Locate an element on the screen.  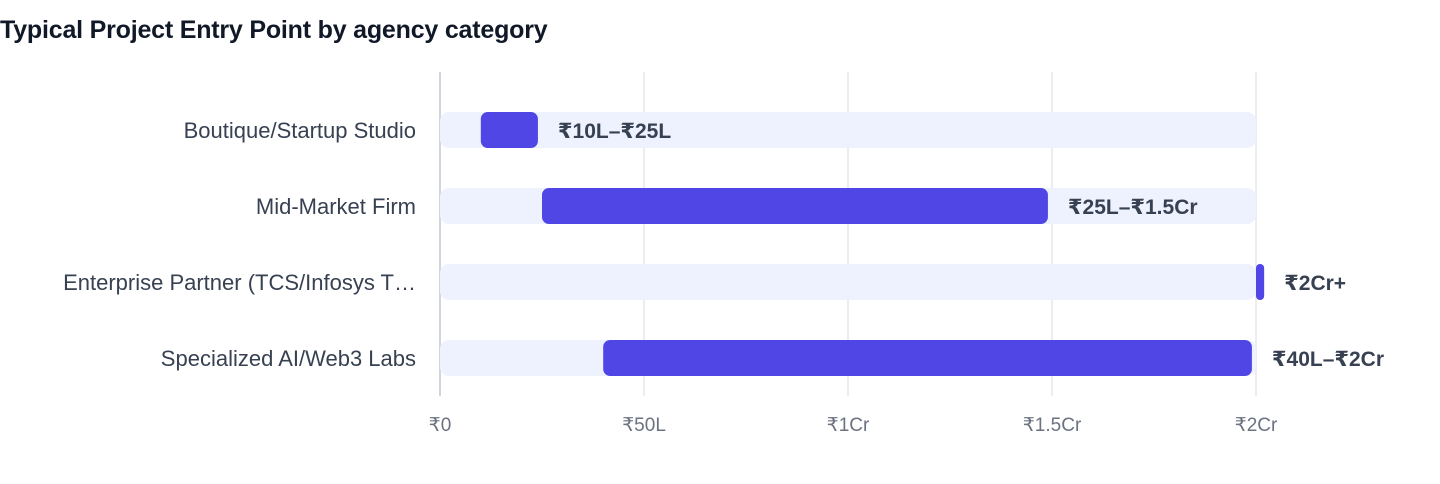
data-label: ₹25L–₹1.5Cr is located at coordinates (1133, 207).